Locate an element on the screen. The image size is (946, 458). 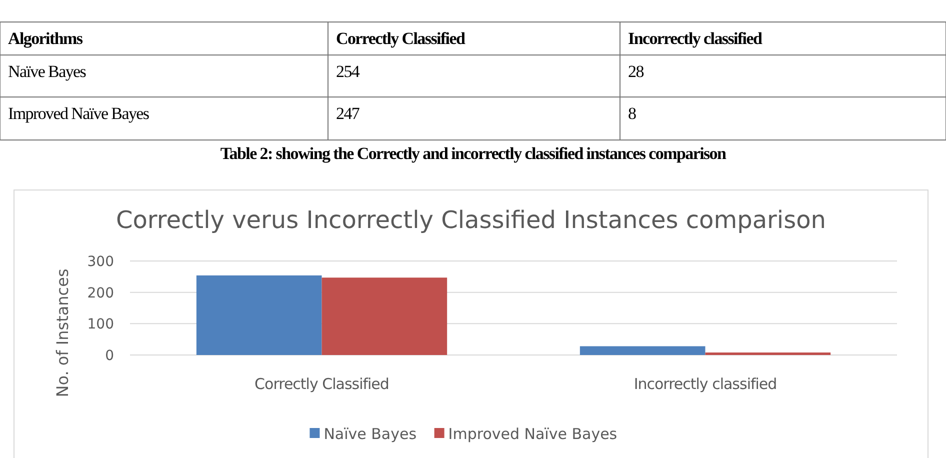
x-tick-label: Correctly Classified is located at coordinates (321, 384).